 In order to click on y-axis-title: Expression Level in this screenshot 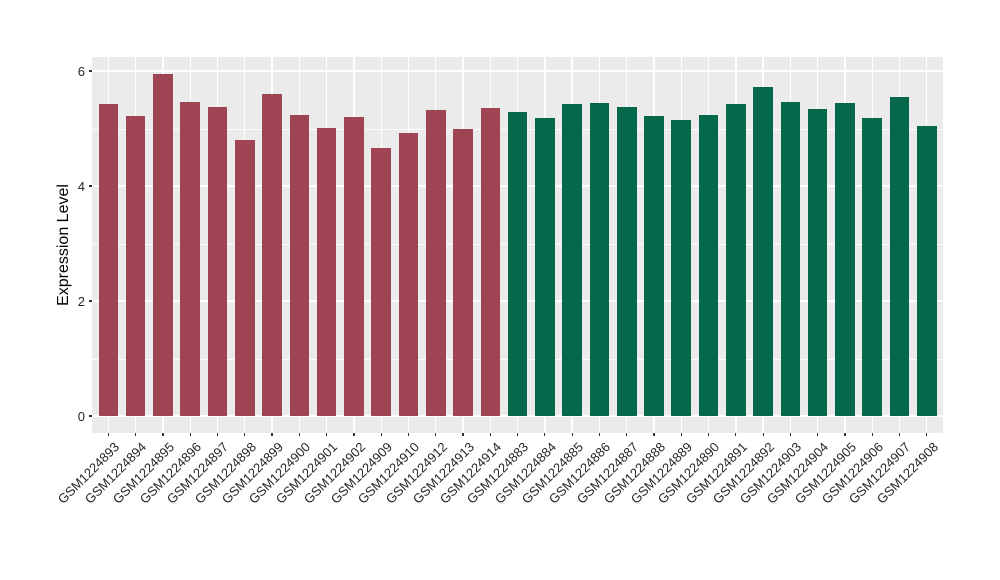, I will do `click(63, 245)`.